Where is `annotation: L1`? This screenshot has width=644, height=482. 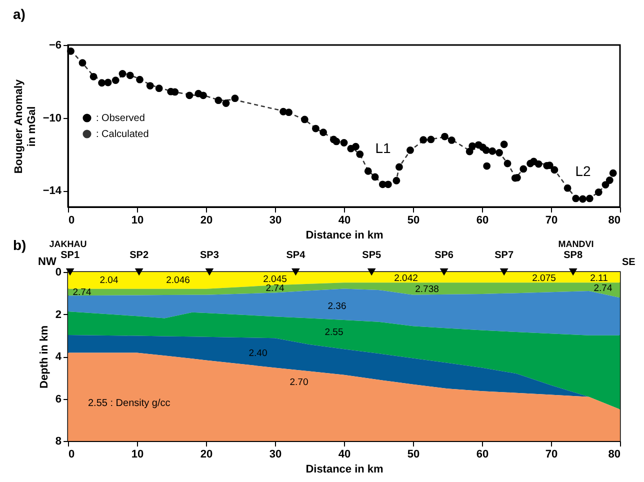 annotation: L1 is located at coordinates (383, 148).